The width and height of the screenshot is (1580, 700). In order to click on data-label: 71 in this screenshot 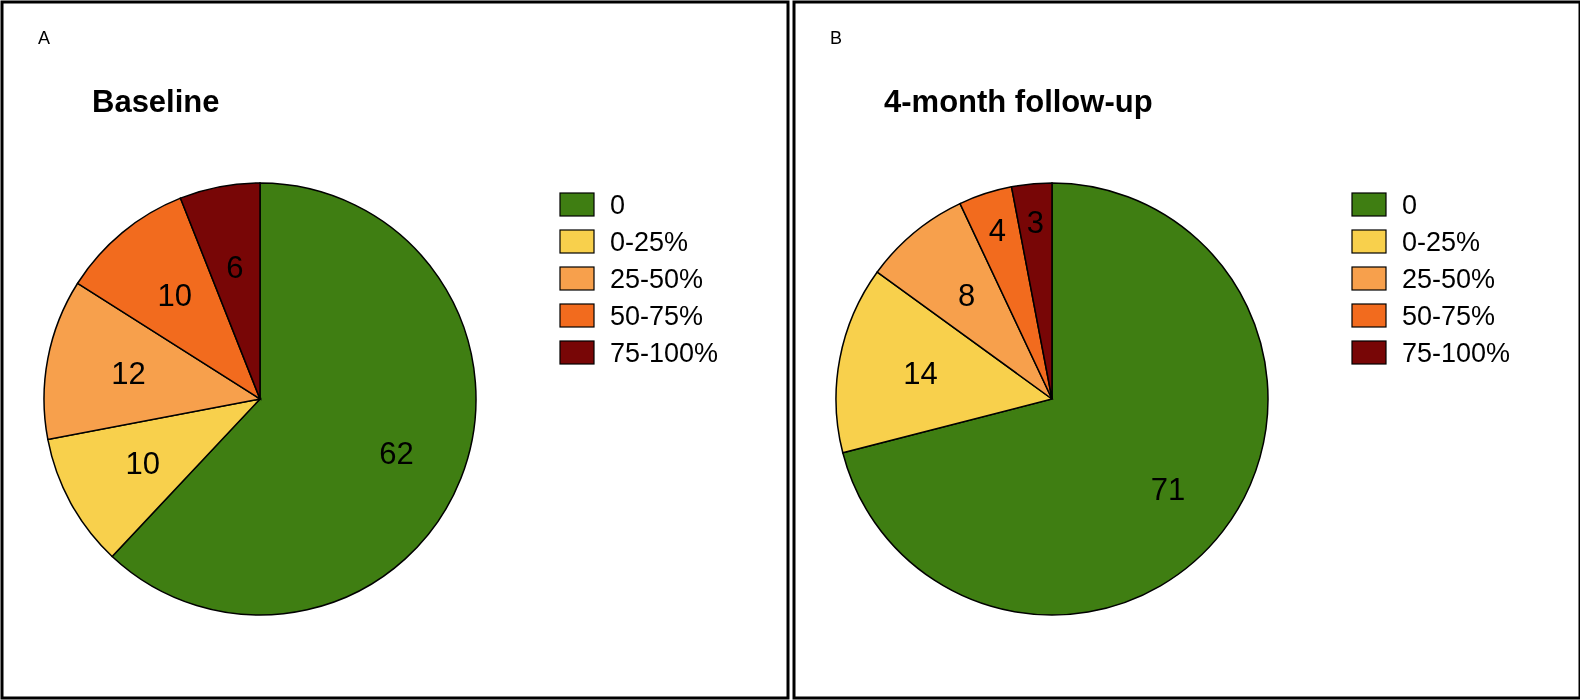, I will do `click(1168, 489)`.